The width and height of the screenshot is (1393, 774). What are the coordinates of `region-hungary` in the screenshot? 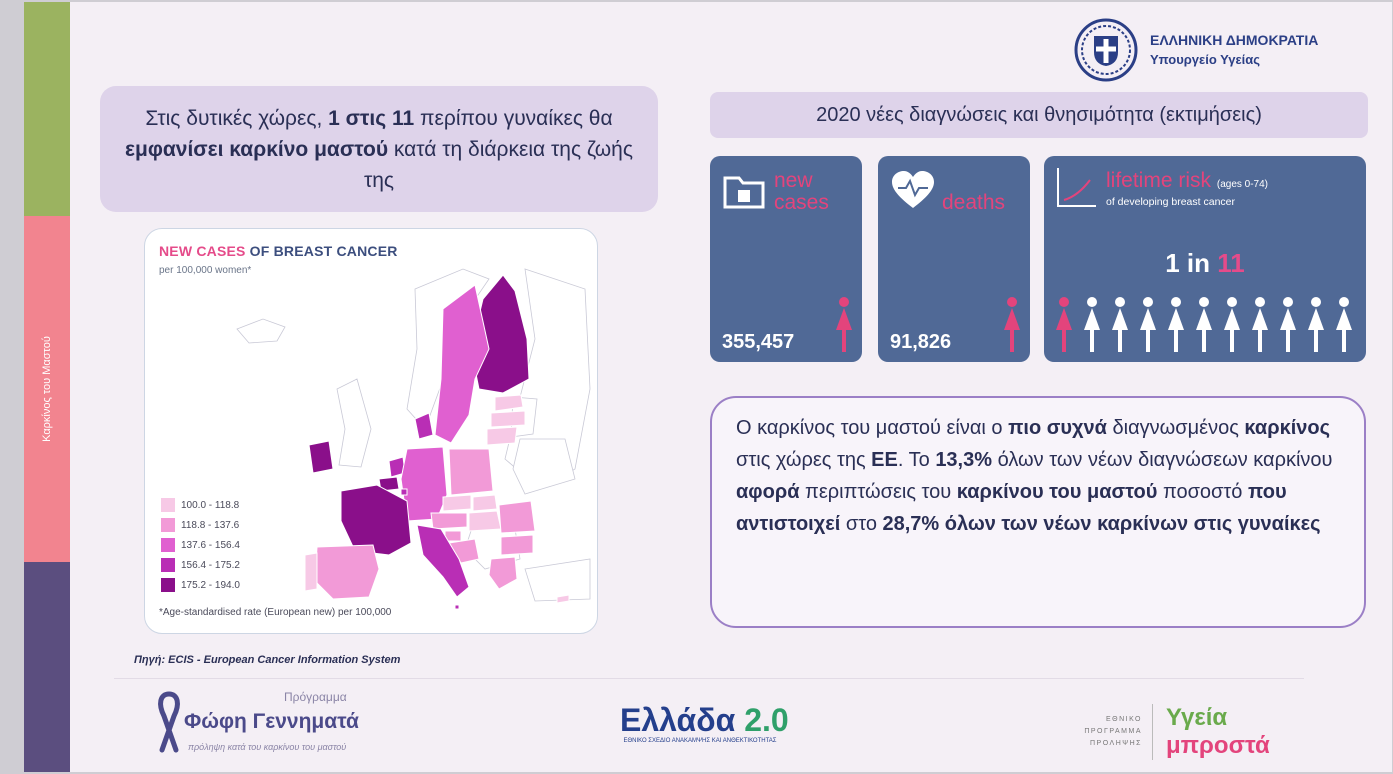 It's located at (485, 521).